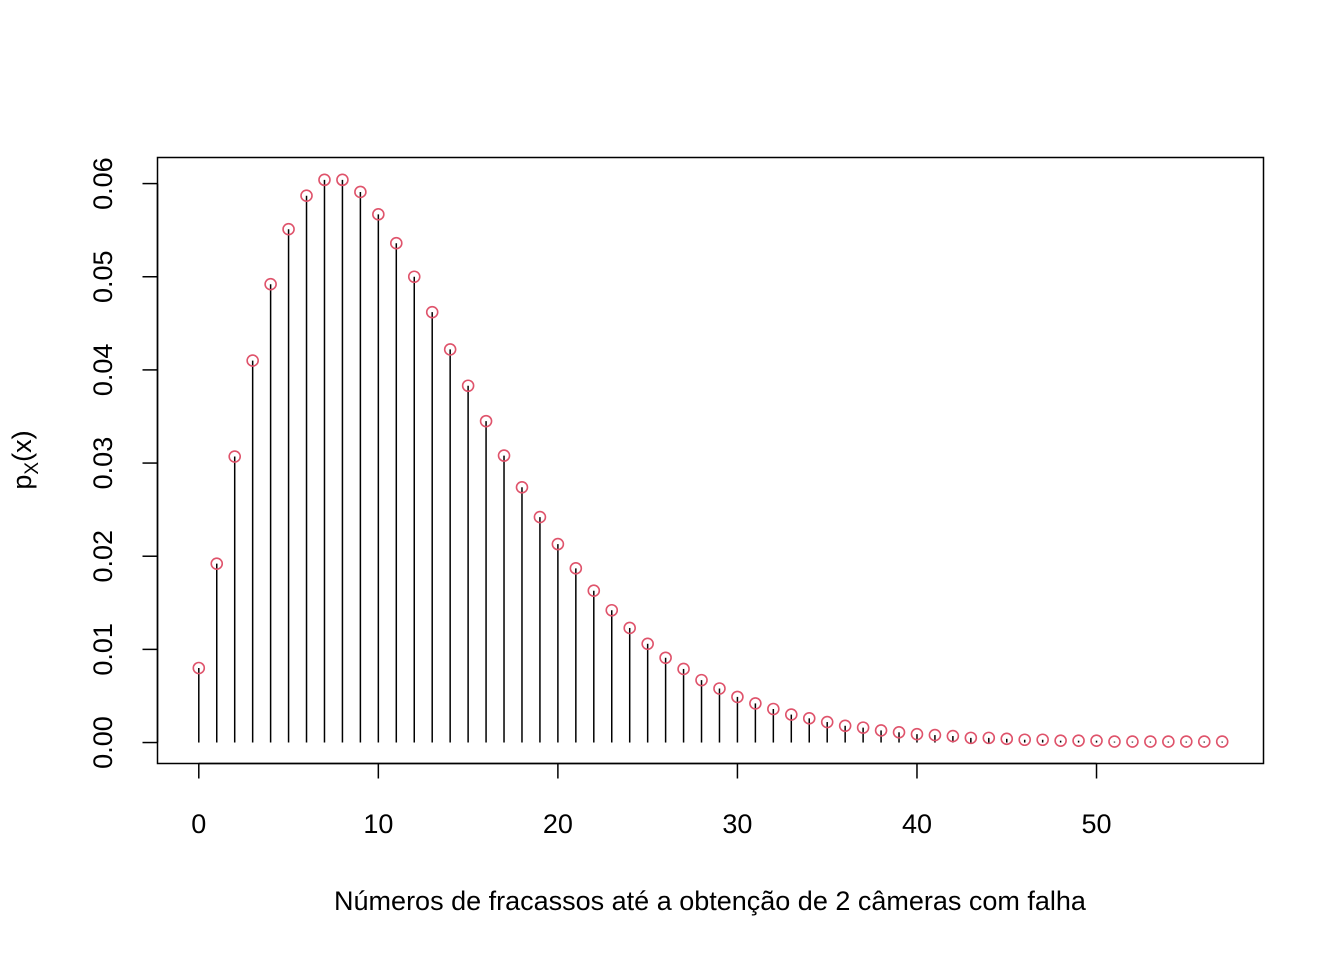  What do you see at coordinates (103, 183) in the screenshot?
I see `y-tick-label: 0.06` at bounding box center [103, 183].